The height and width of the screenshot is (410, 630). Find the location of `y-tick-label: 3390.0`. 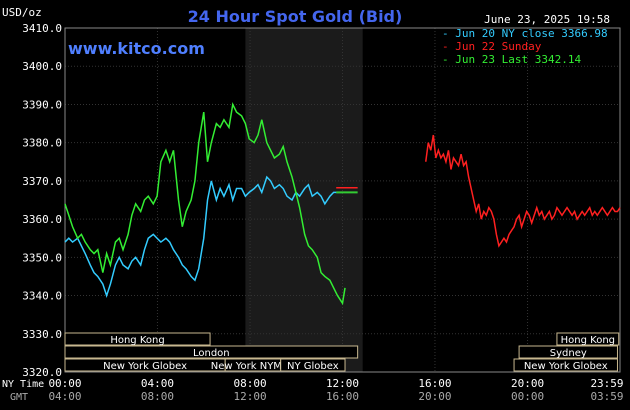

y-tick-label: 3390.0 is located at coordinates (42, 104).